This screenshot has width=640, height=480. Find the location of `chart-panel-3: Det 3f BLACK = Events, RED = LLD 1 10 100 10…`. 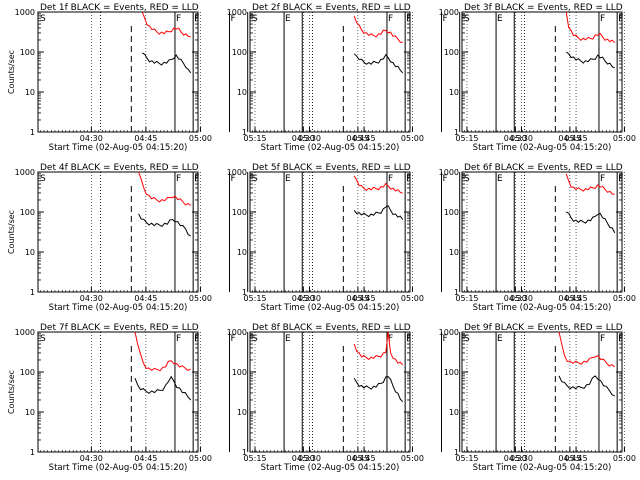

chart-panel-3: Det 3f BLACK = Events, RED = LLD 1 10 100 10… is located at coordinates (537, 78).